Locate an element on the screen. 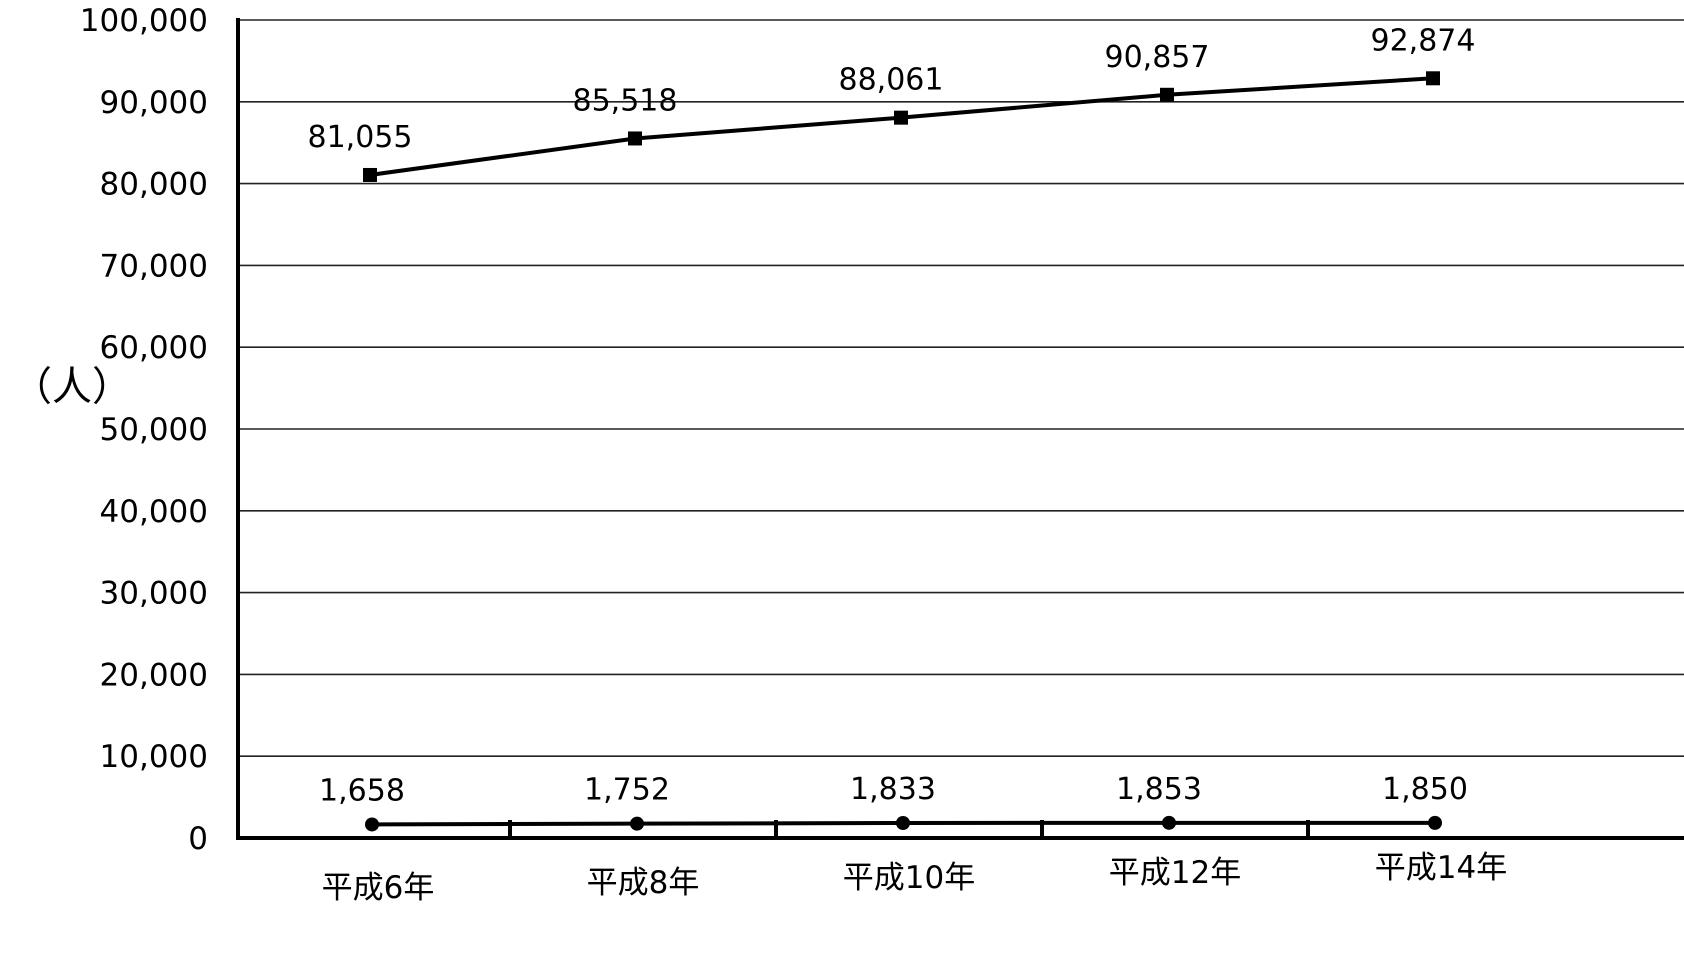 Image resolution: width=1684 pixels, height=968 pixels. x-category-label: 平成12年 is located at coordinates (1175, 873).